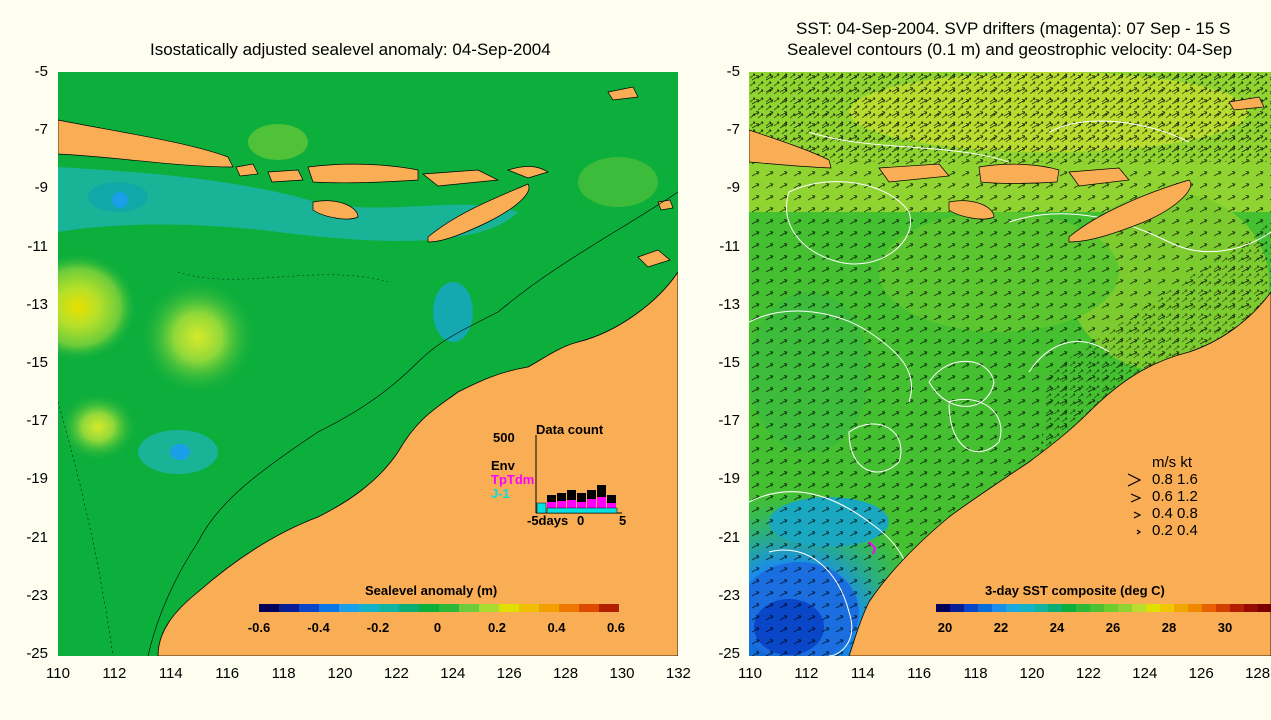 This screenshot has width=1271, height=720. Describe the element at coordinates (1175, 530) in the screenshot. I see `velocity-legend-row-4: 0.2 0.4` at that location.